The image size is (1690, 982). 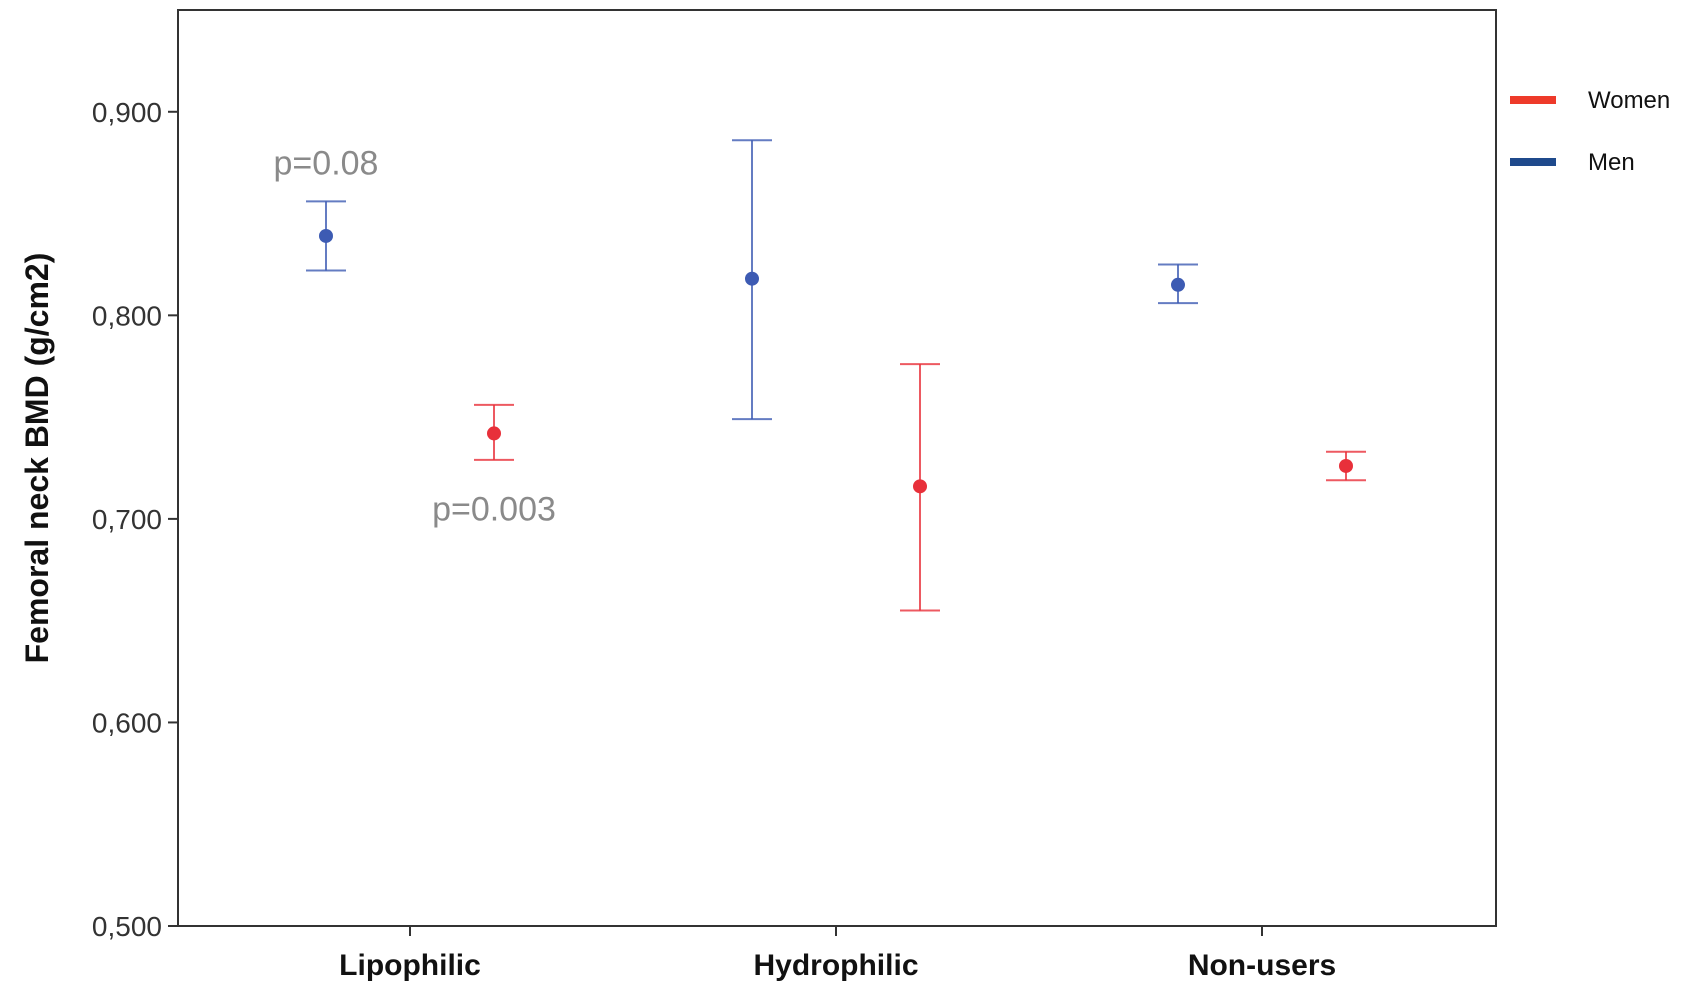 I want to click on y-tick-label: 0,700, so click(x=127, y=519).